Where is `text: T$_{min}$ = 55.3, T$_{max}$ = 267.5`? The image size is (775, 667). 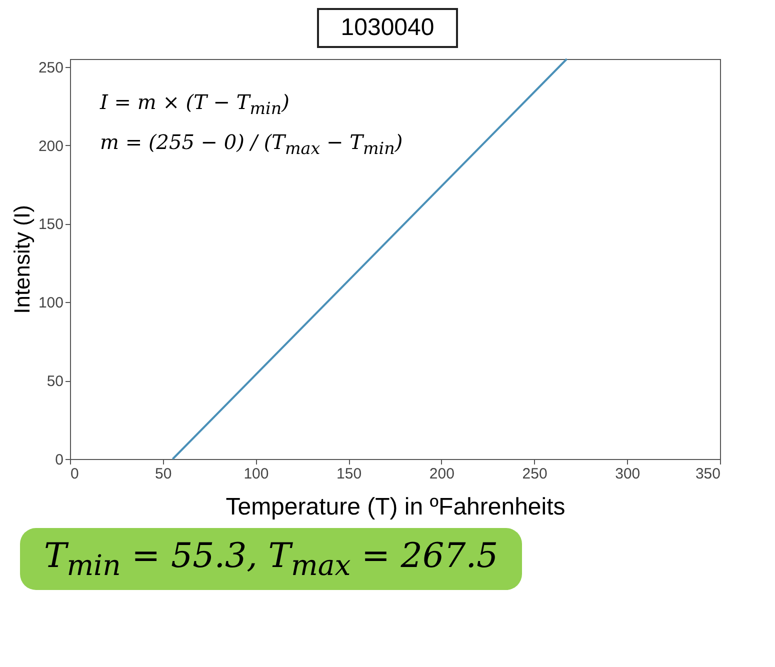
text: T$_{min}$ = 55.3, T$_{max}$ = 267.5 is located at coordinates (271, 559).